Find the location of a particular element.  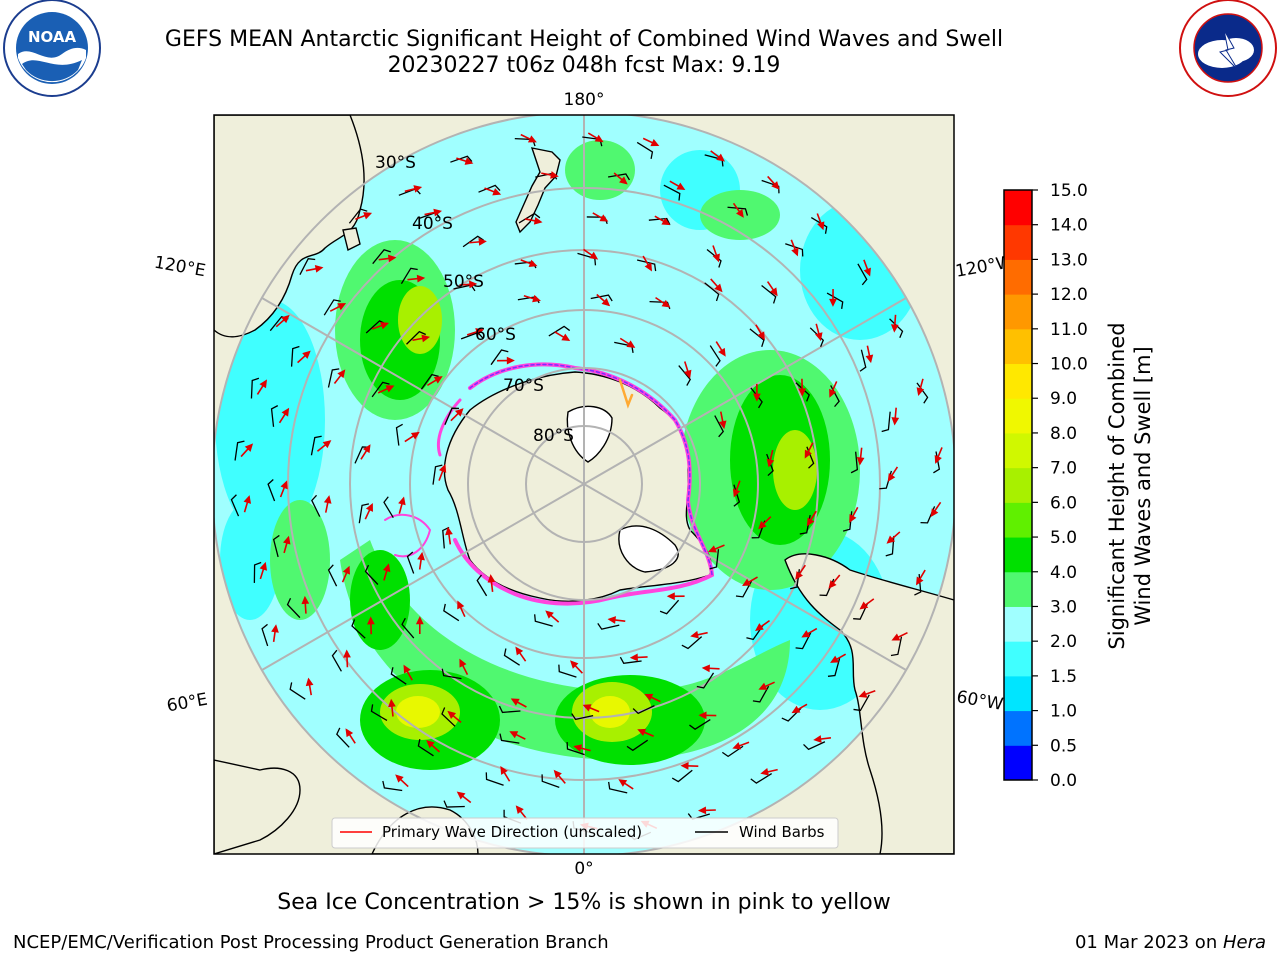

footer-date: 01 Mar 2023 on Hera is located at coordinates (1170, 942).